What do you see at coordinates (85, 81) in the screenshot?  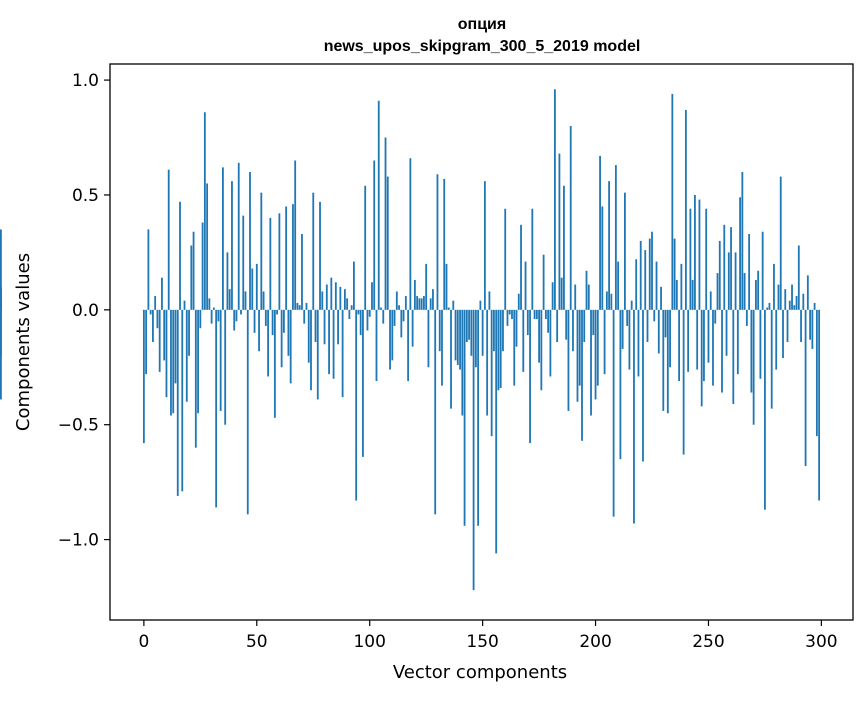 I see `y-tick-label-0: 1.0` at bounding box center [85, 81].